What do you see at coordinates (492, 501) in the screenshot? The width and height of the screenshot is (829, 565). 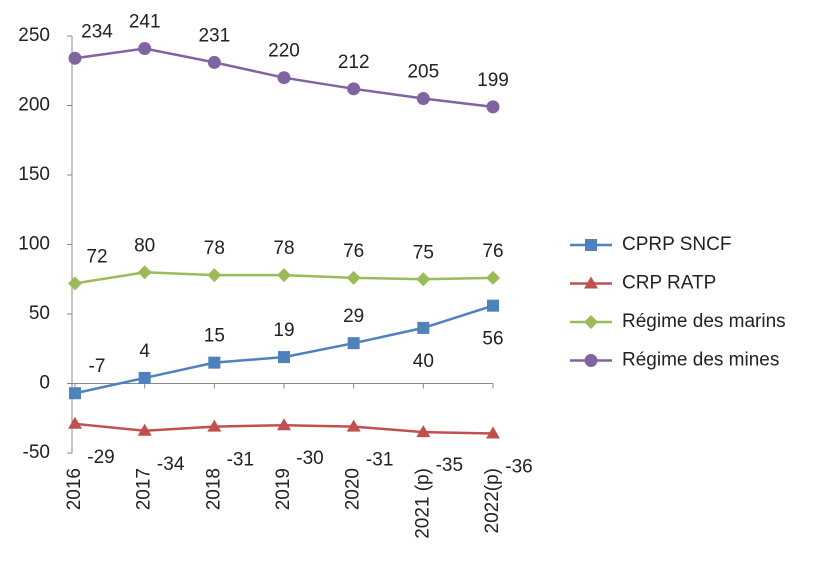 I see `x-tick-label: 2022(p)` at bounding box center [492, 501].